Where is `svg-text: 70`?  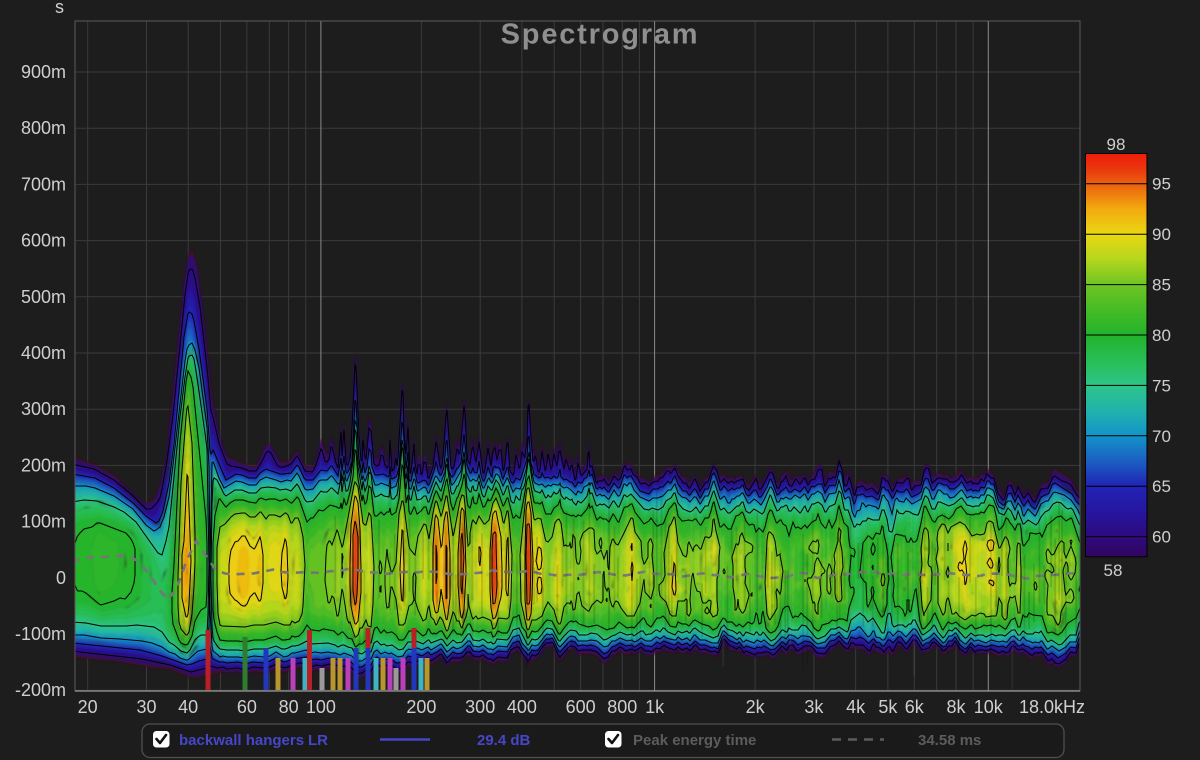 svg-text: 70 is located at coordinates (1161, 436).